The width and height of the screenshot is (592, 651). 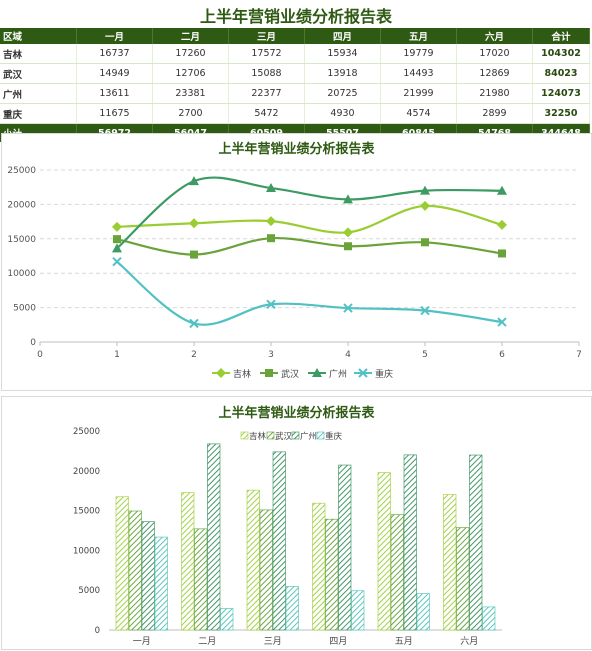 What do you see at coordinates (266, 113) in the screenshot?
I see `value-cell: 5472` at bounding box center [266, 113].